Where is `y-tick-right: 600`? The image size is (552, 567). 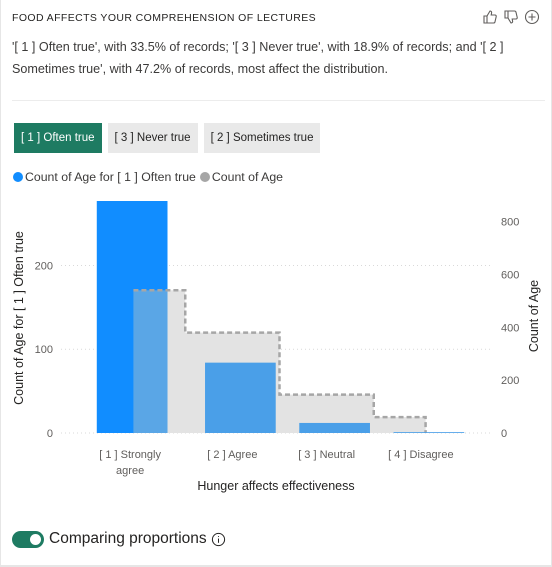
y-tick-right: 600 is located at coordinates (510, 275).